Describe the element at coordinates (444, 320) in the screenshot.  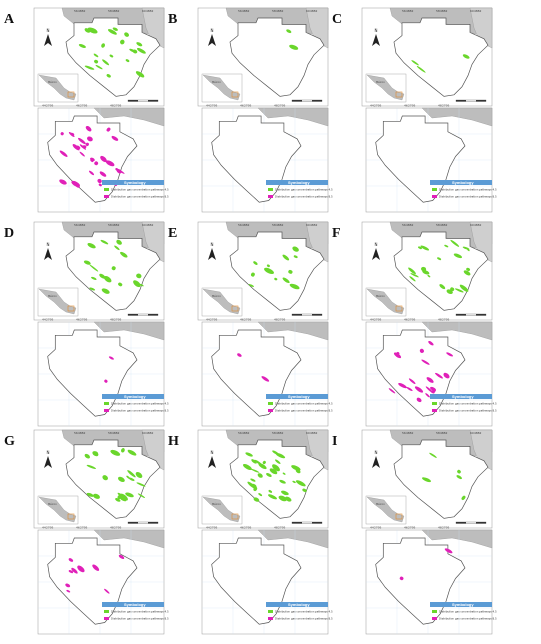
I see `coordinate-label: 482795` at that location.